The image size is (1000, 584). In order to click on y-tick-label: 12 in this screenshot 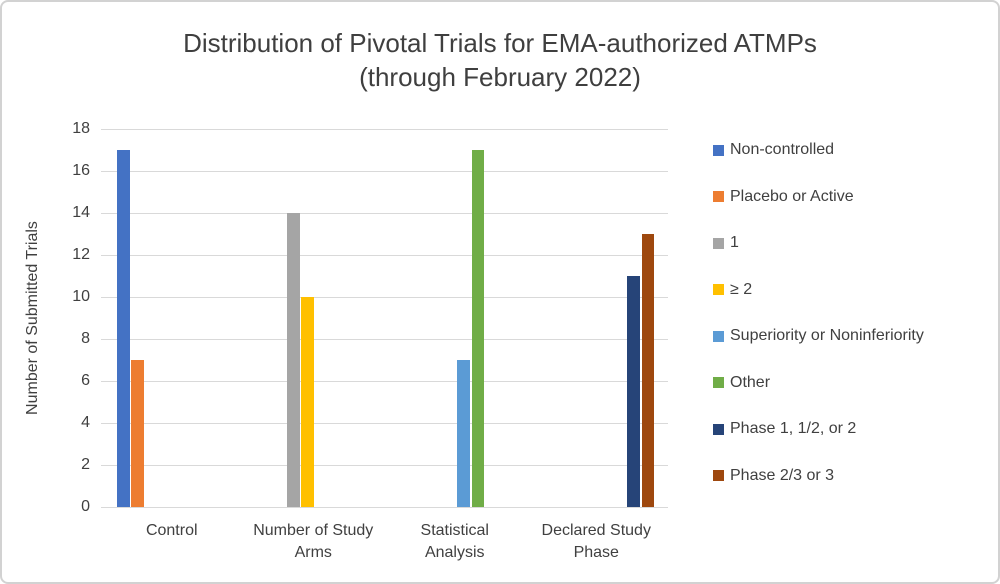, I will do `click(81, 254)`.